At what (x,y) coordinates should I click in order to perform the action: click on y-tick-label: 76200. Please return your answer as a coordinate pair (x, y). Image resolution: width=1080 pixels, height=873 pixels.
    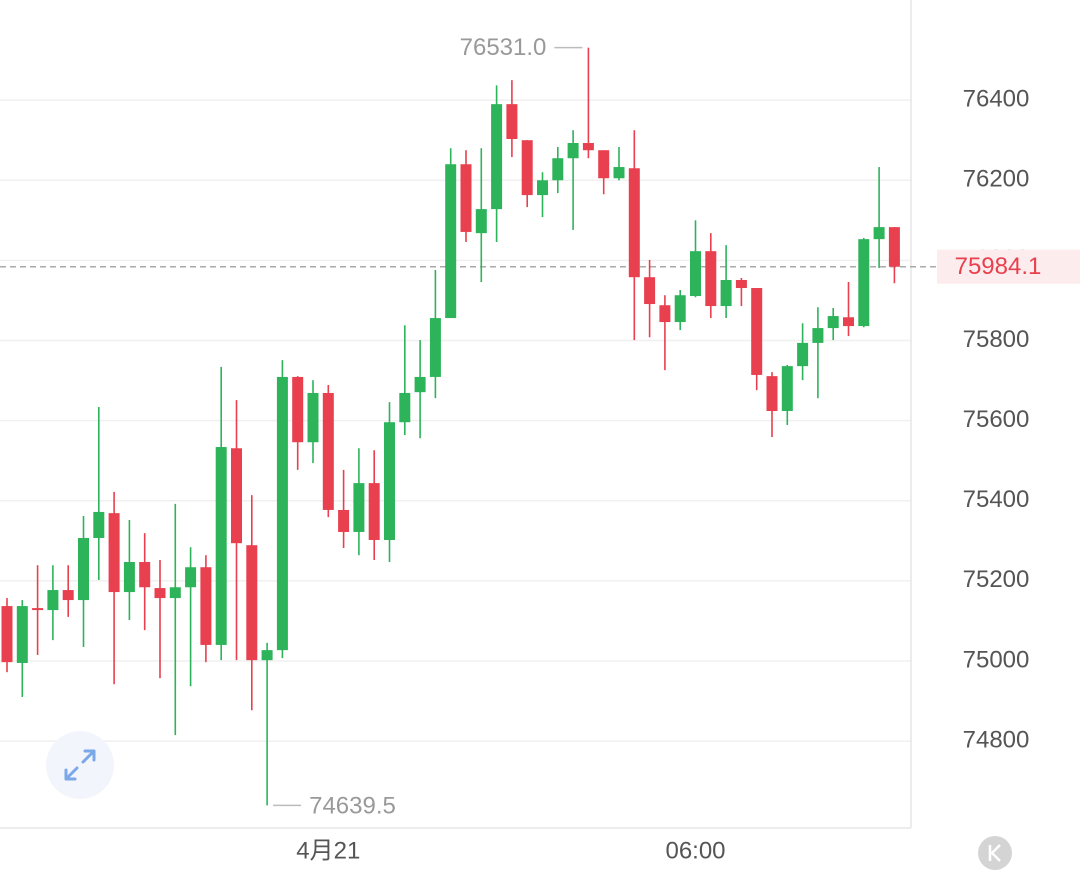
    Looking at the image, I should click on (996, 179).